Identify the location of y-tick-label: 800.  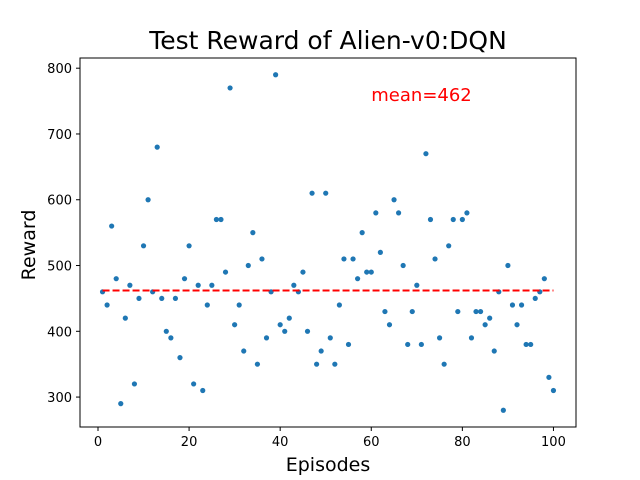
(59, 69).